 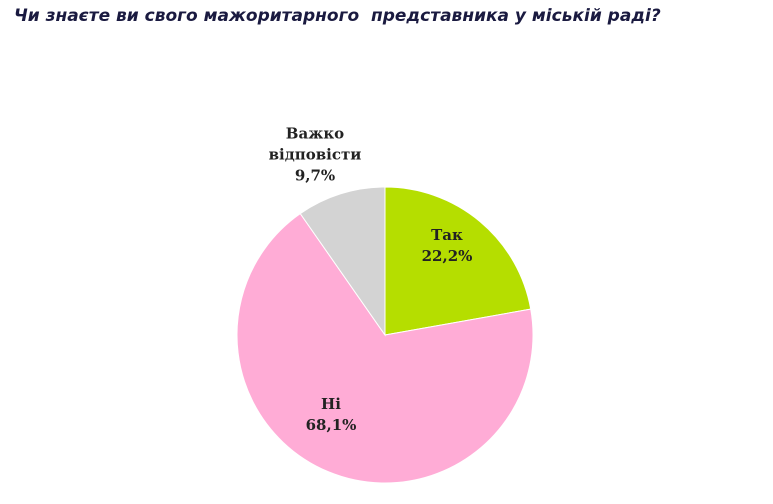 I want to click on value-label: 22,2%, so click(x=447, y=256).